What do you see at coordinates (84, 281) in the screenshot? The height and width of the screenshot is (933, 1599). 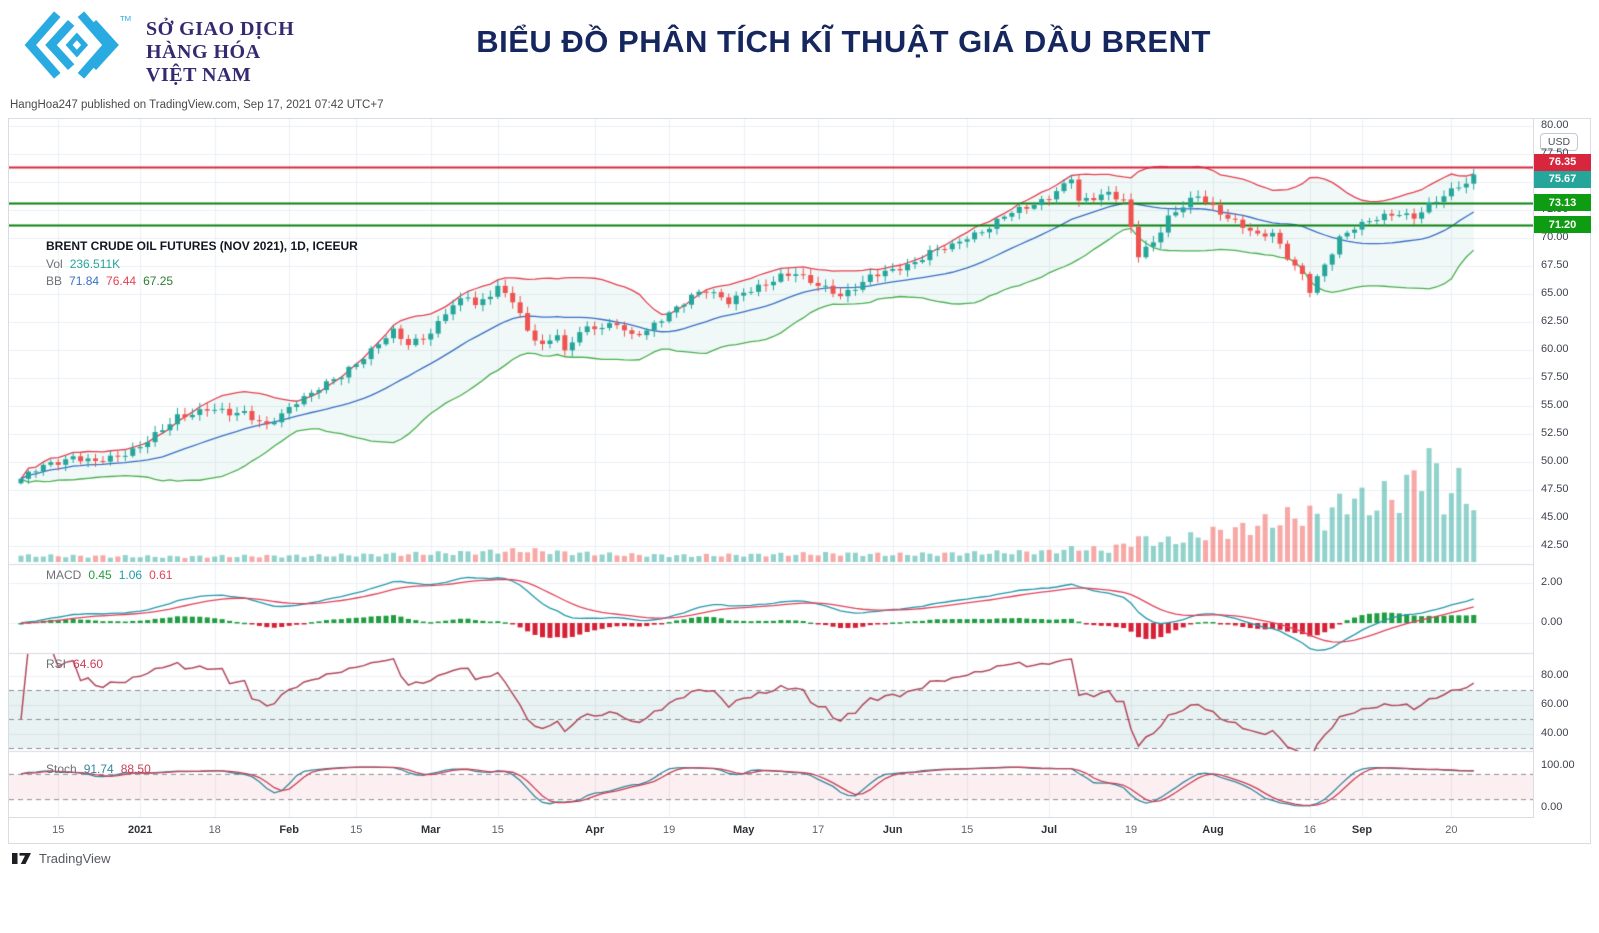 I see `bb-basis-value: 71.84` at bounding box center [84, 281].